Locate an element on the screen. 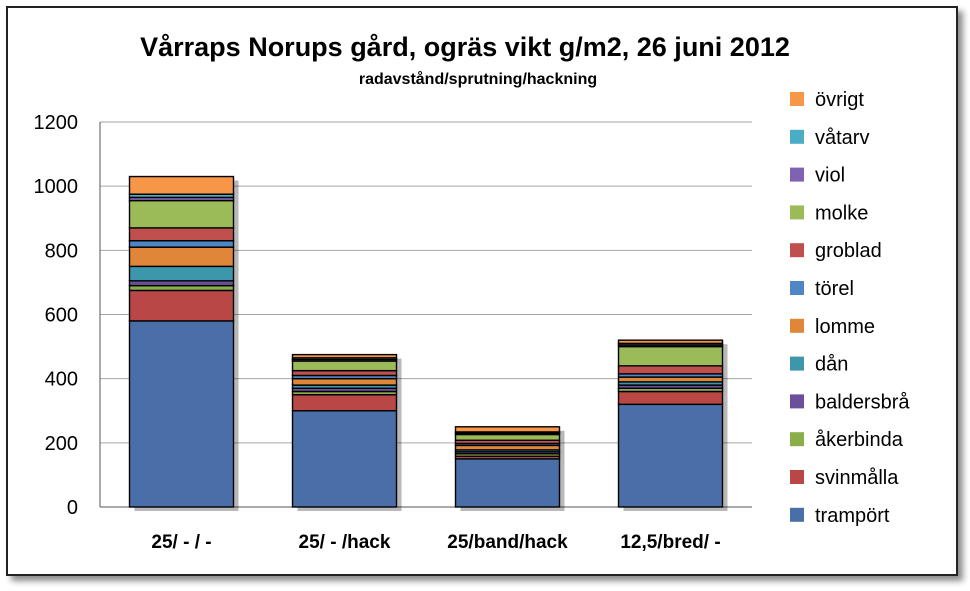 This screenshot has height=591, width=970. y-tick-label: 200 is located at coordinates (61, 444).